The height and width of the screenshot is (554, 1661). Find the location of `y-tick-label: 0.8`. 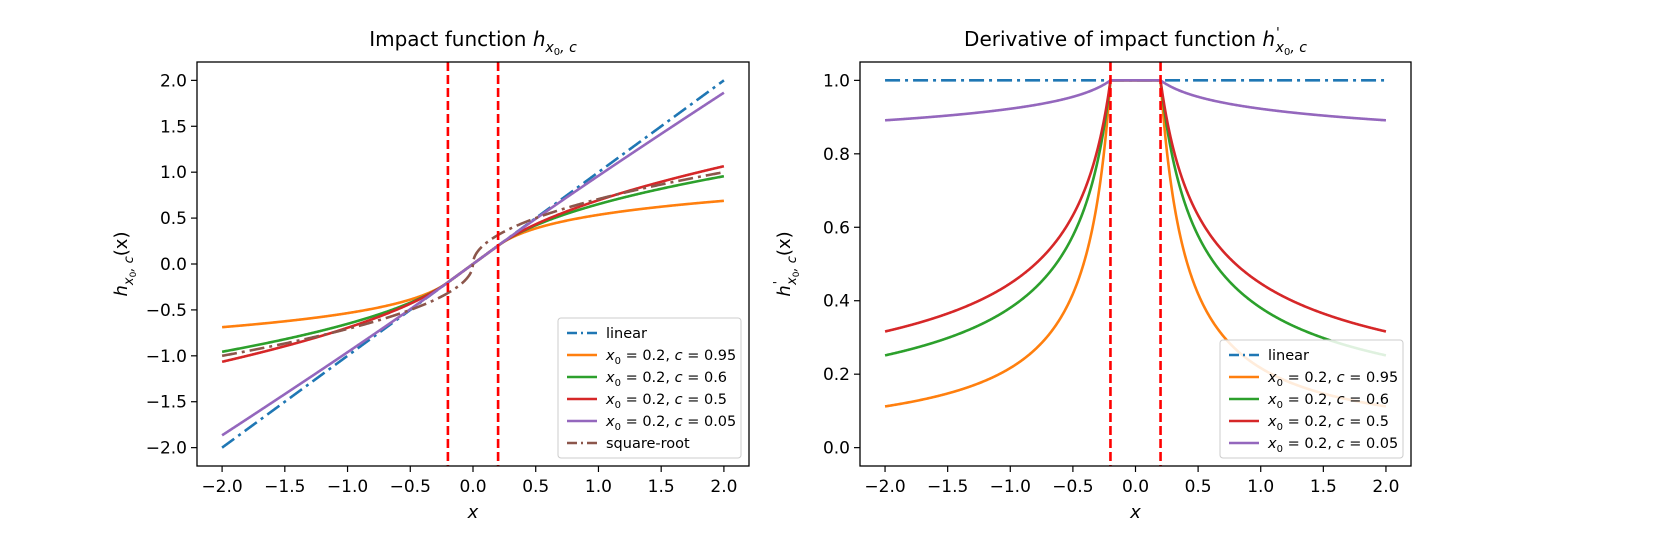

y-tick-label: 0.8 is located at coordinates (836, 155).